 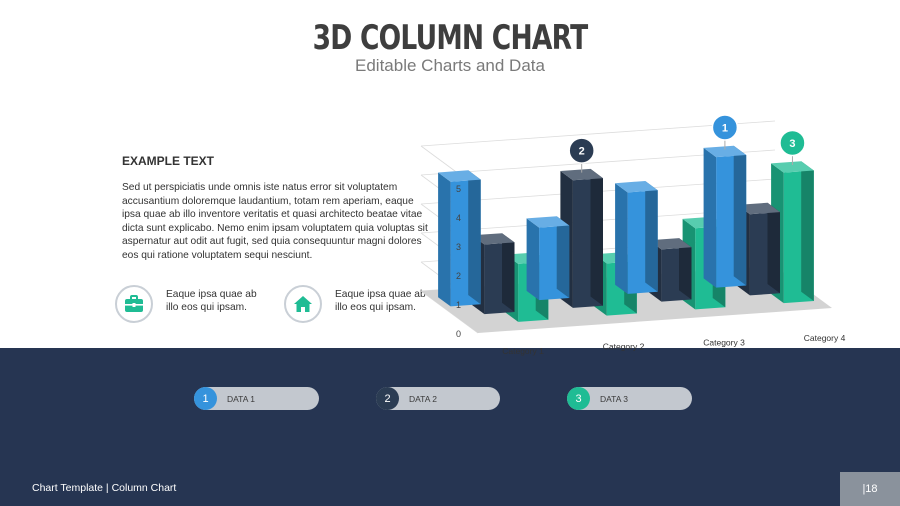 I want to click on legend-number: 3, so click(x=578, y=398).